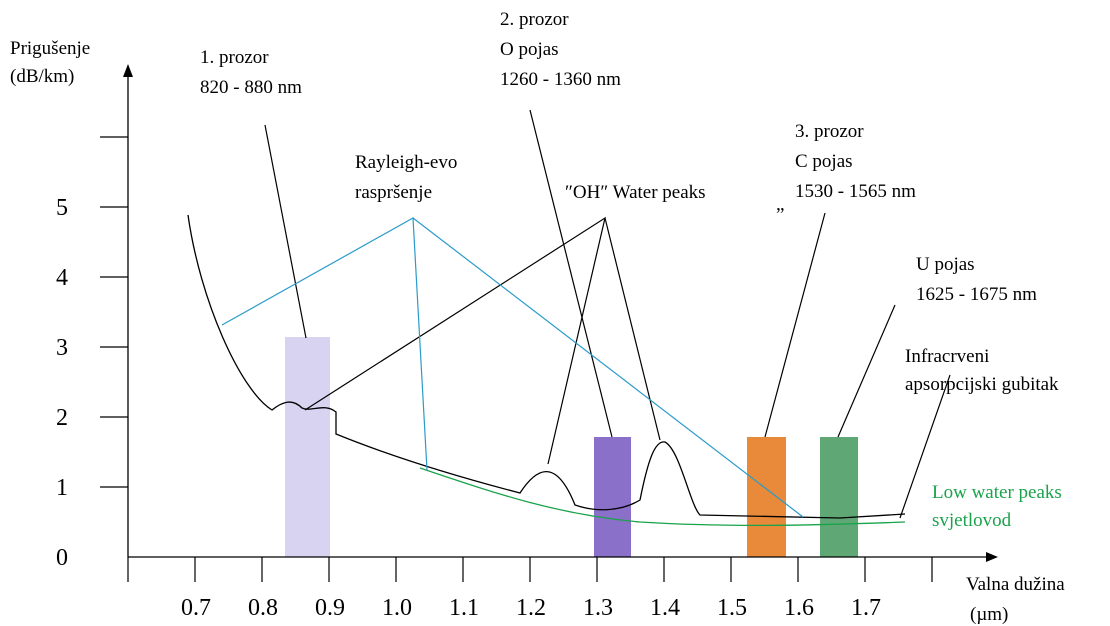 The width and height of the screenshot is (1110, 626). I want to click on annotation: Low water peaks, so click(997, 492).